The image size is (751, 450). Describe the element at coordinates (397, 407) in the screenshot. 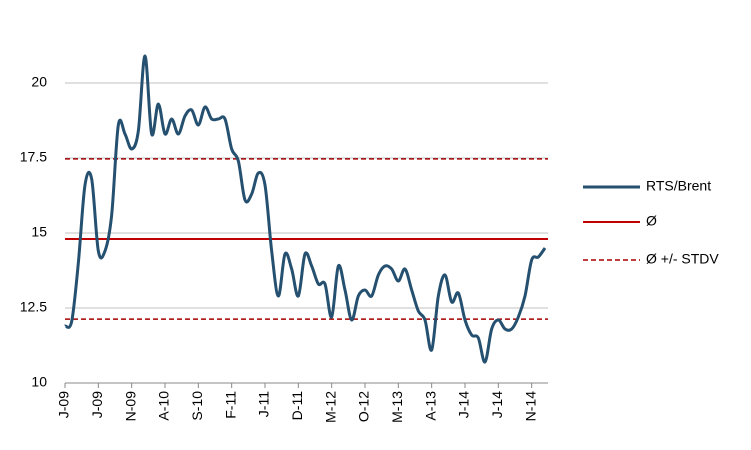

I see `x-tick-label: M-13` at that location.